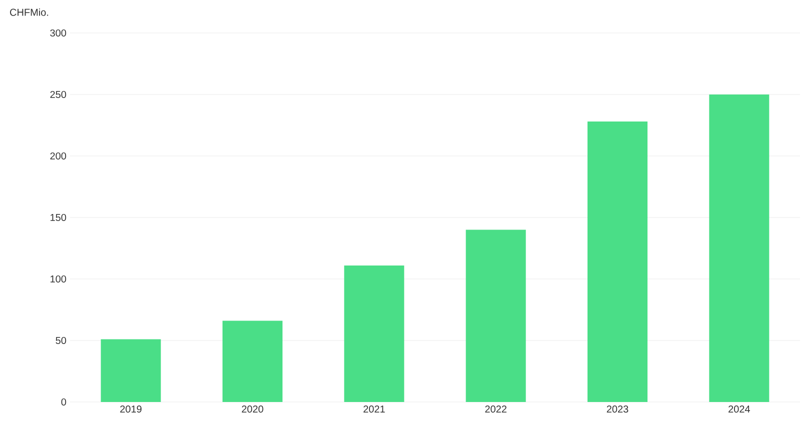  What do you see at coordinates (29, 12) in the screenshot?
I see `y-axis-title: CHFMio.` at bounding box center [29, 12].